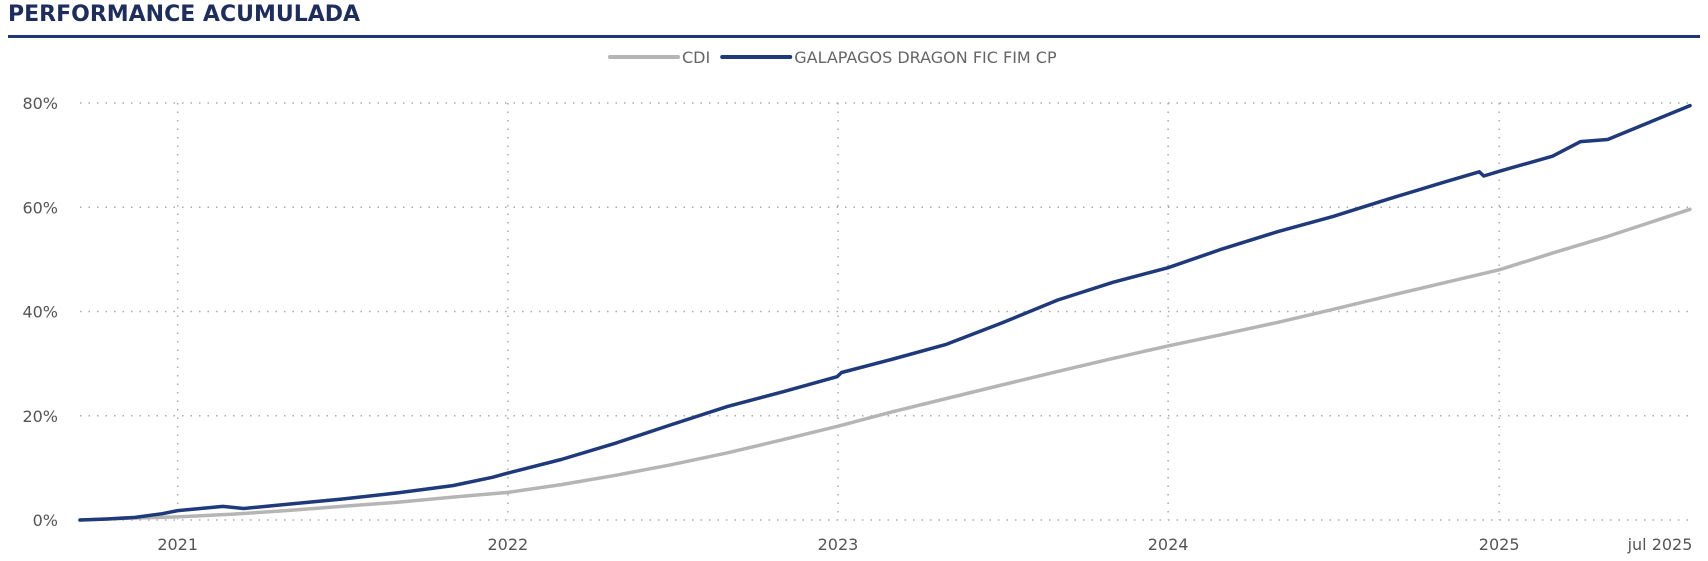 Image resolution: width=1708 pixels, height=561 pixels. I want to click on legend: CDI GALAPAGOS DRAGON FIC FIM CP, so click(832, 57).